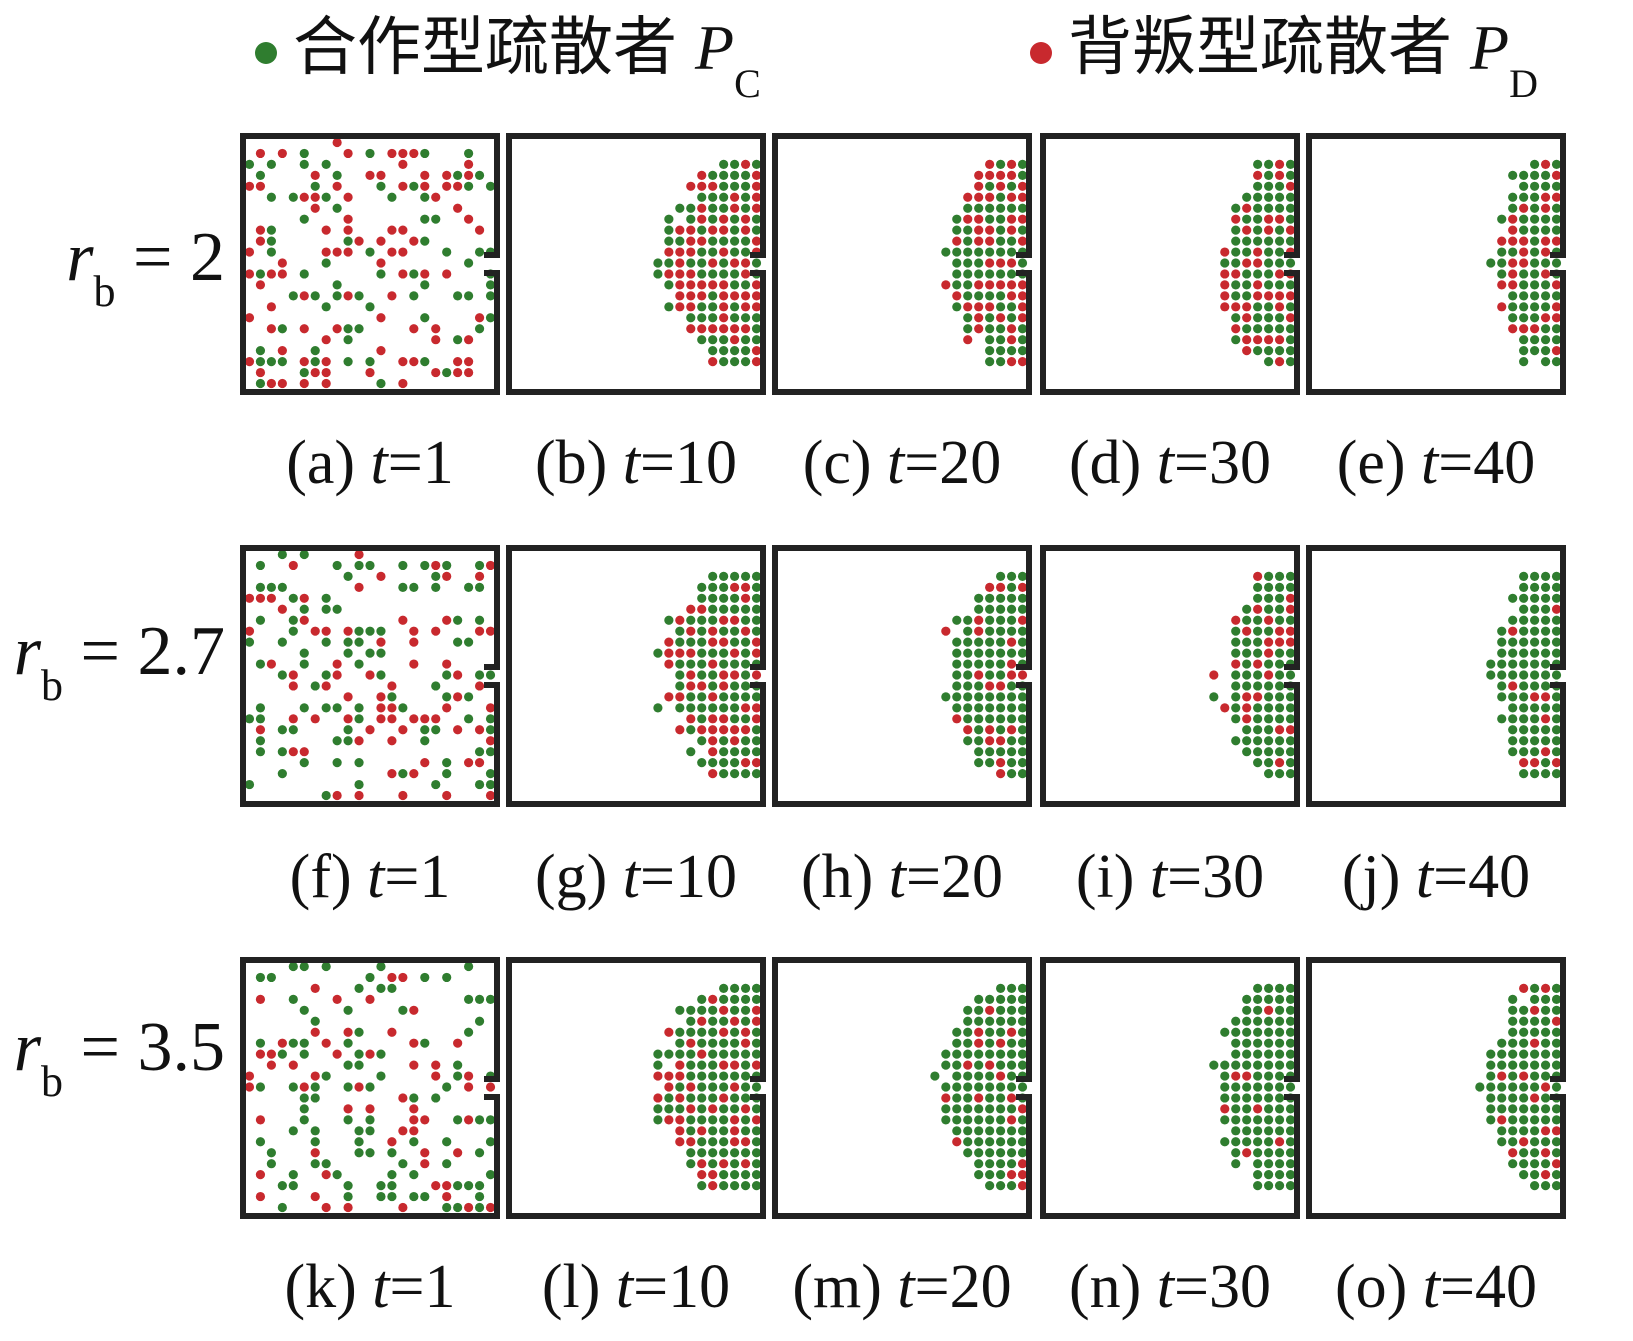 This screenshot has width=1633, height=1341. I want to click on panel-id: (e), so click(1379, 463).